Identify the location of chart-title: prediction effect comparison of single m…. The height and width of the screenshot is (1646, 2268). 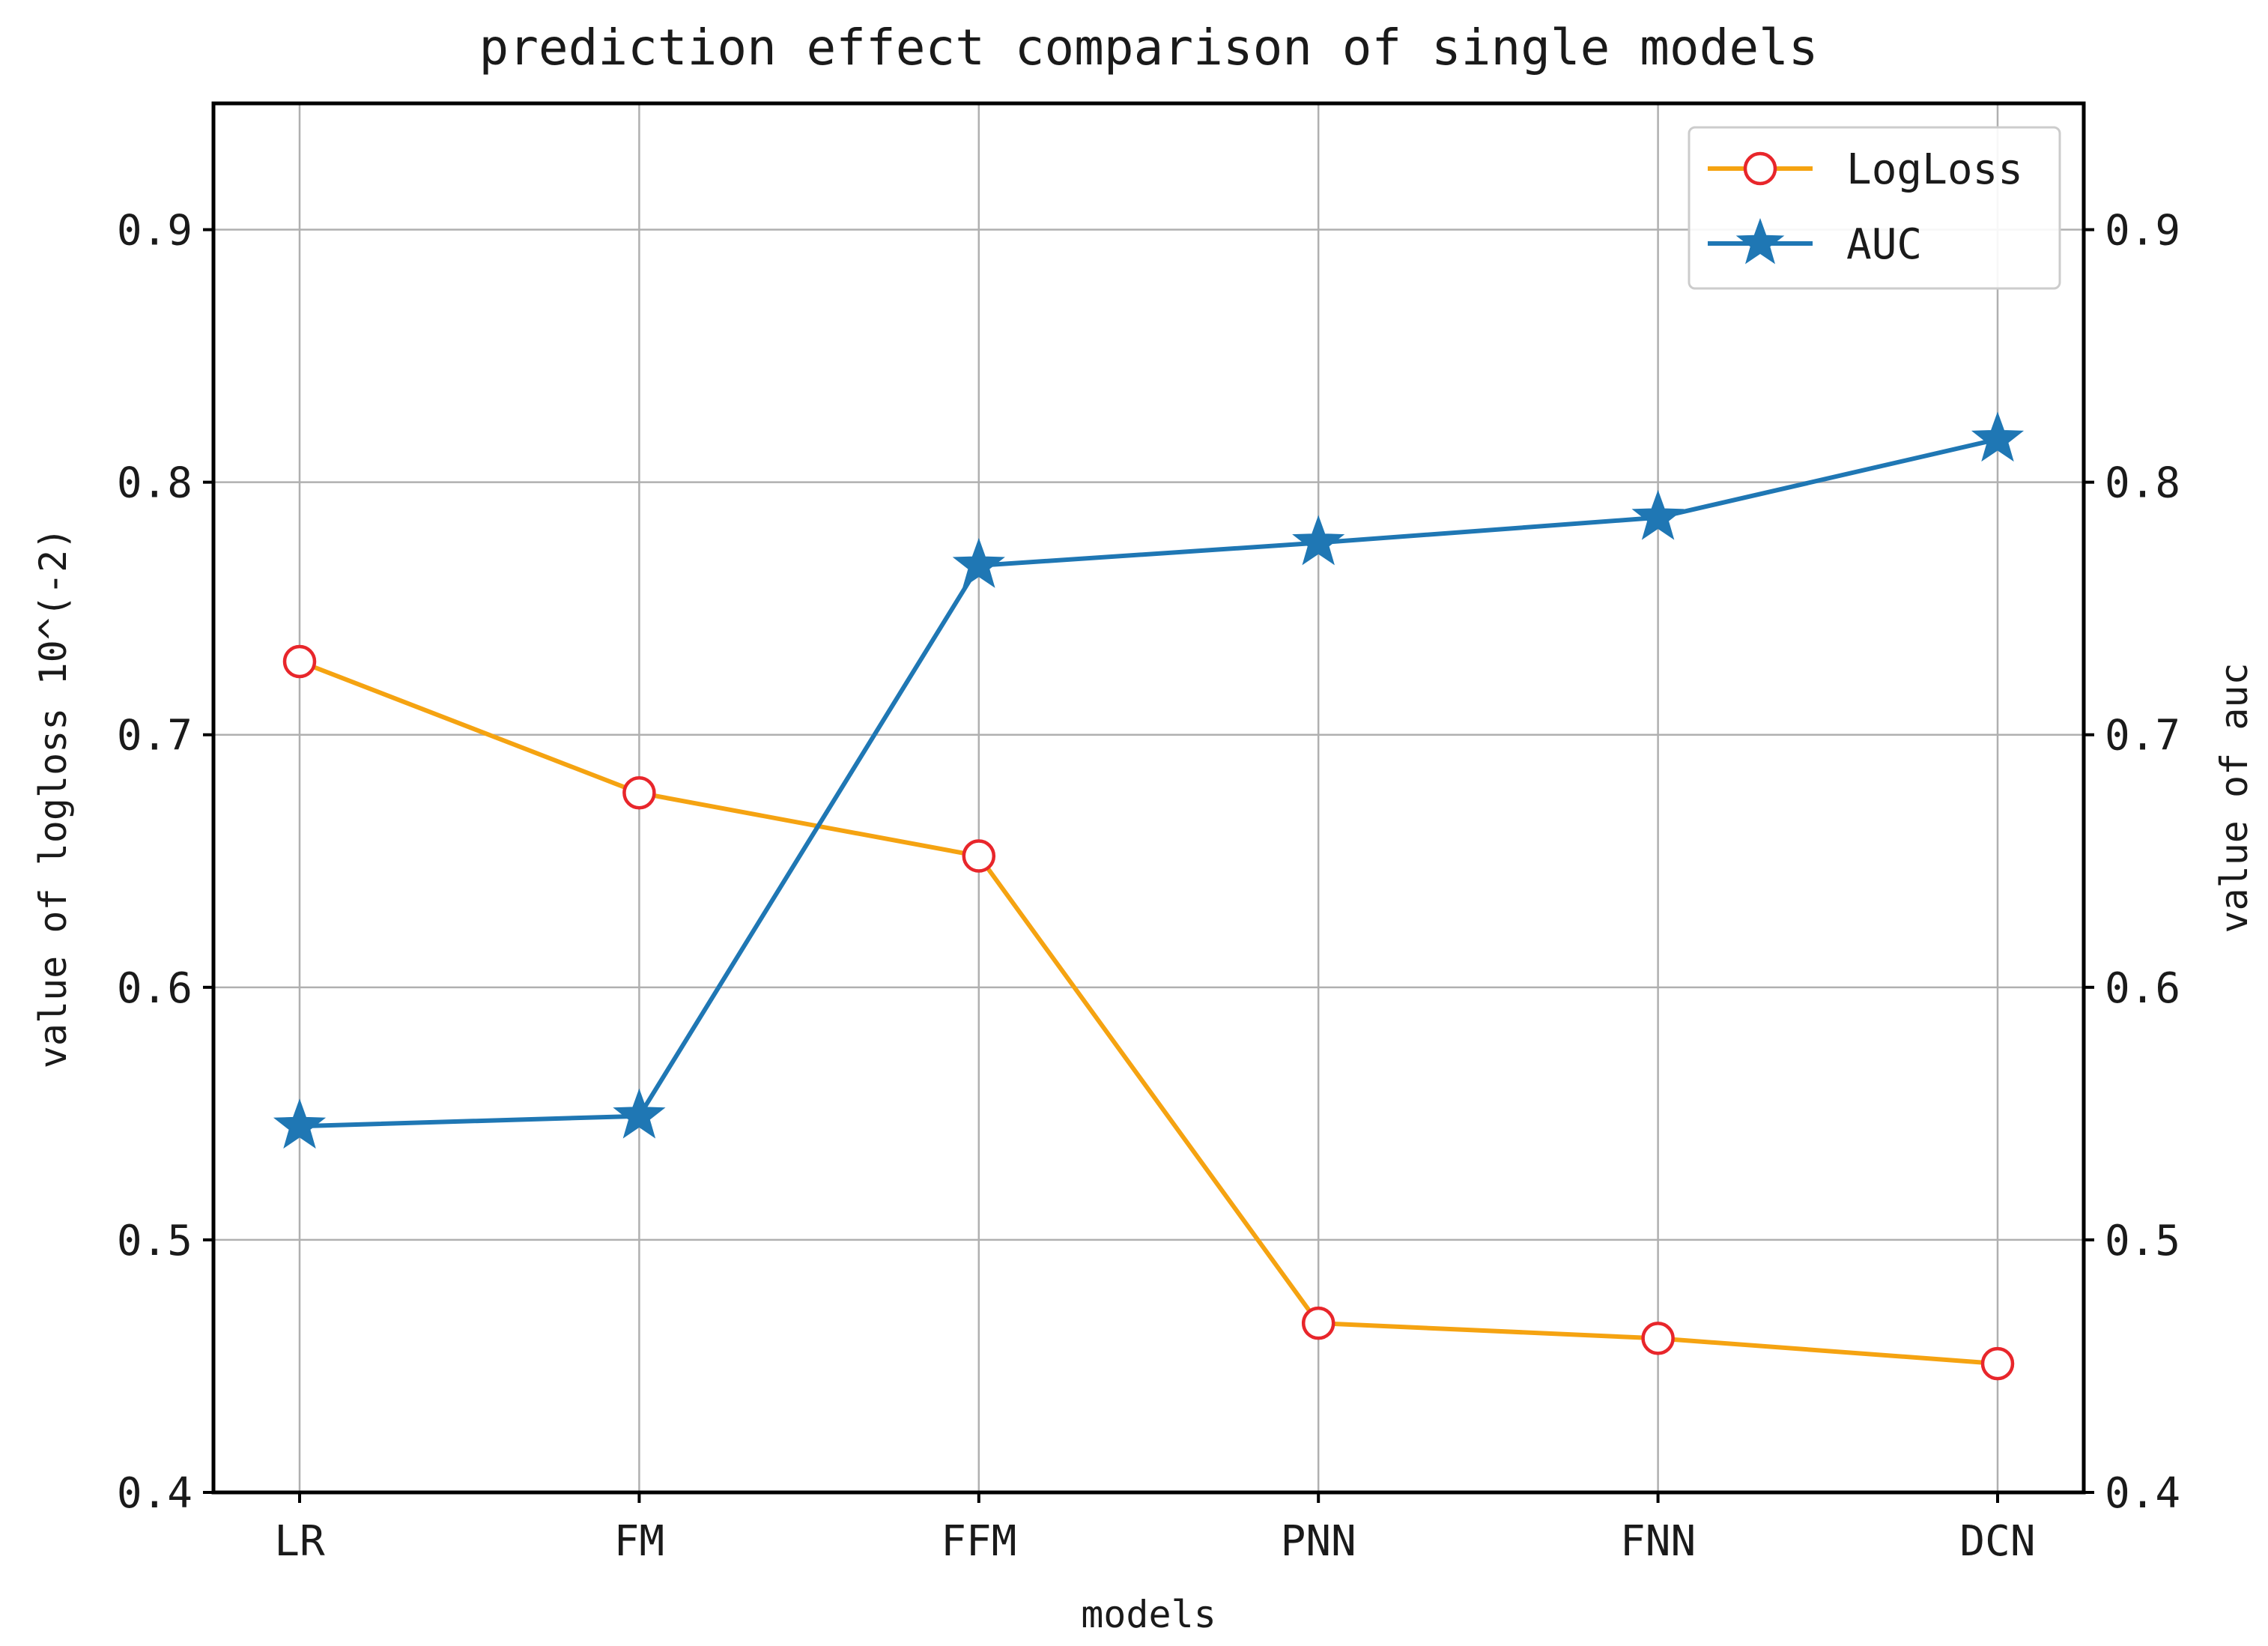
(1148, 47).